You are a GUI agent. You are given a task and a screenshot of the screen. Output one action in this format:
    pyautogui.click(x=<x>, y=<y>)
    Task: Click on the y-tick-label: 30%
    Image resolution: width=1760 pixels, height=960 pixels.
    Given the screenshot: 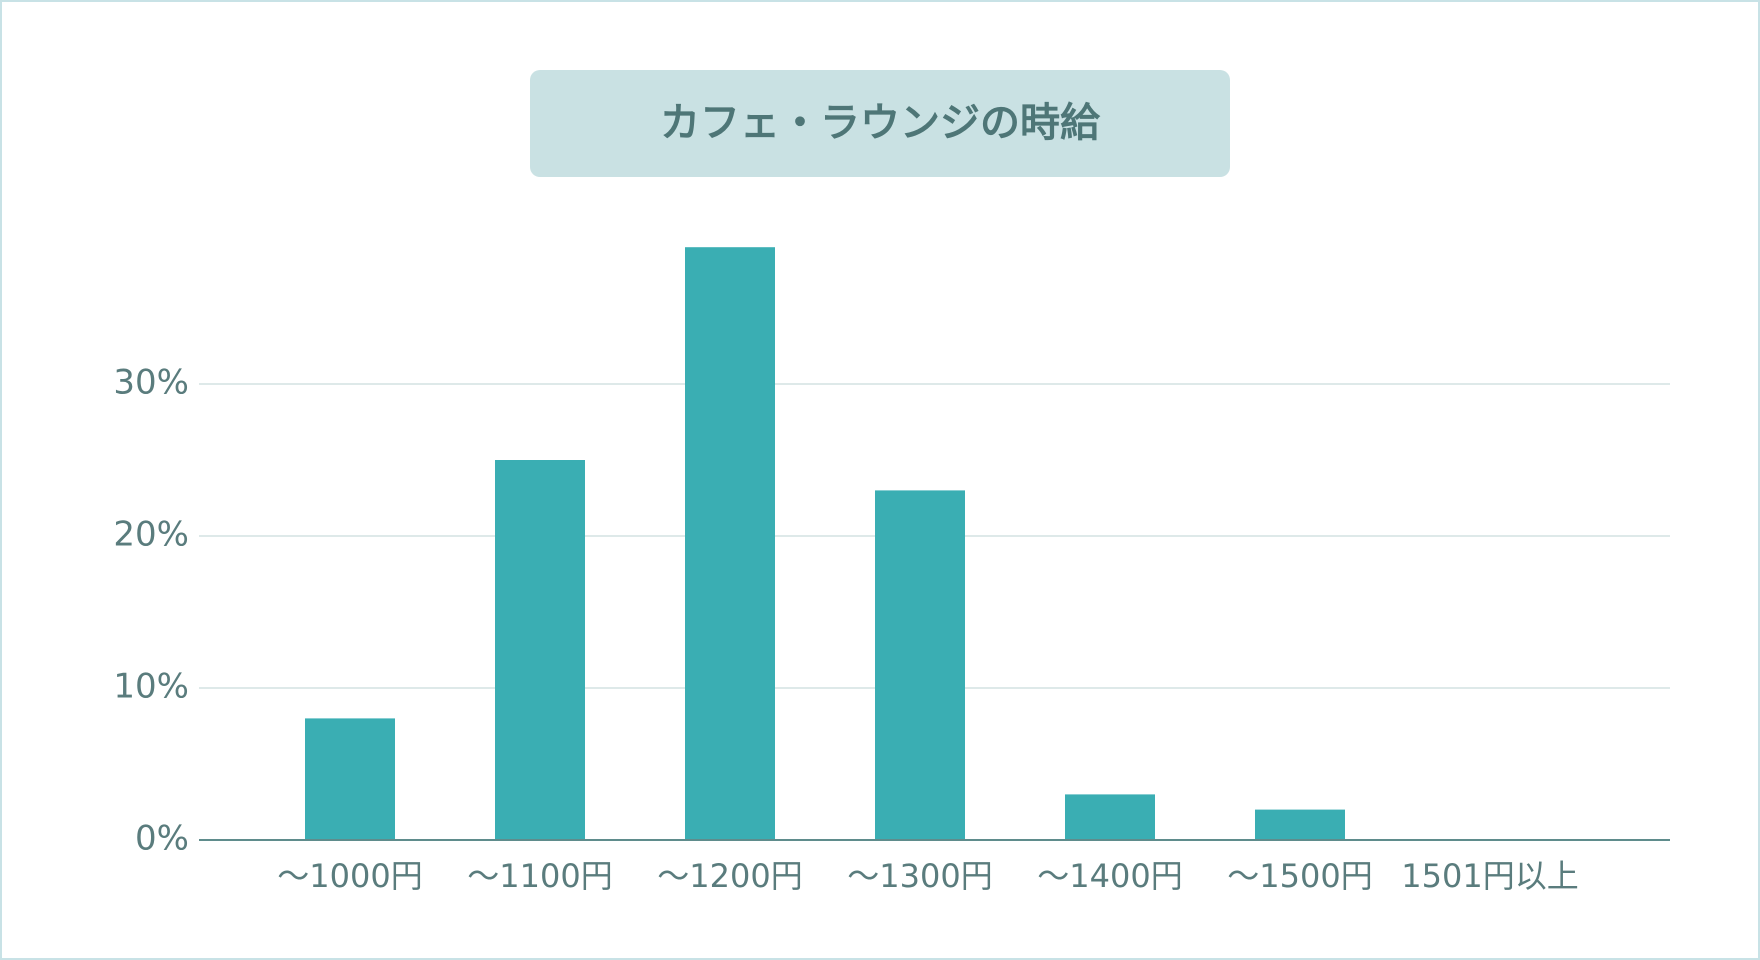 What is the action you would take?
    pyautogui.click(x=151, y=383)
    